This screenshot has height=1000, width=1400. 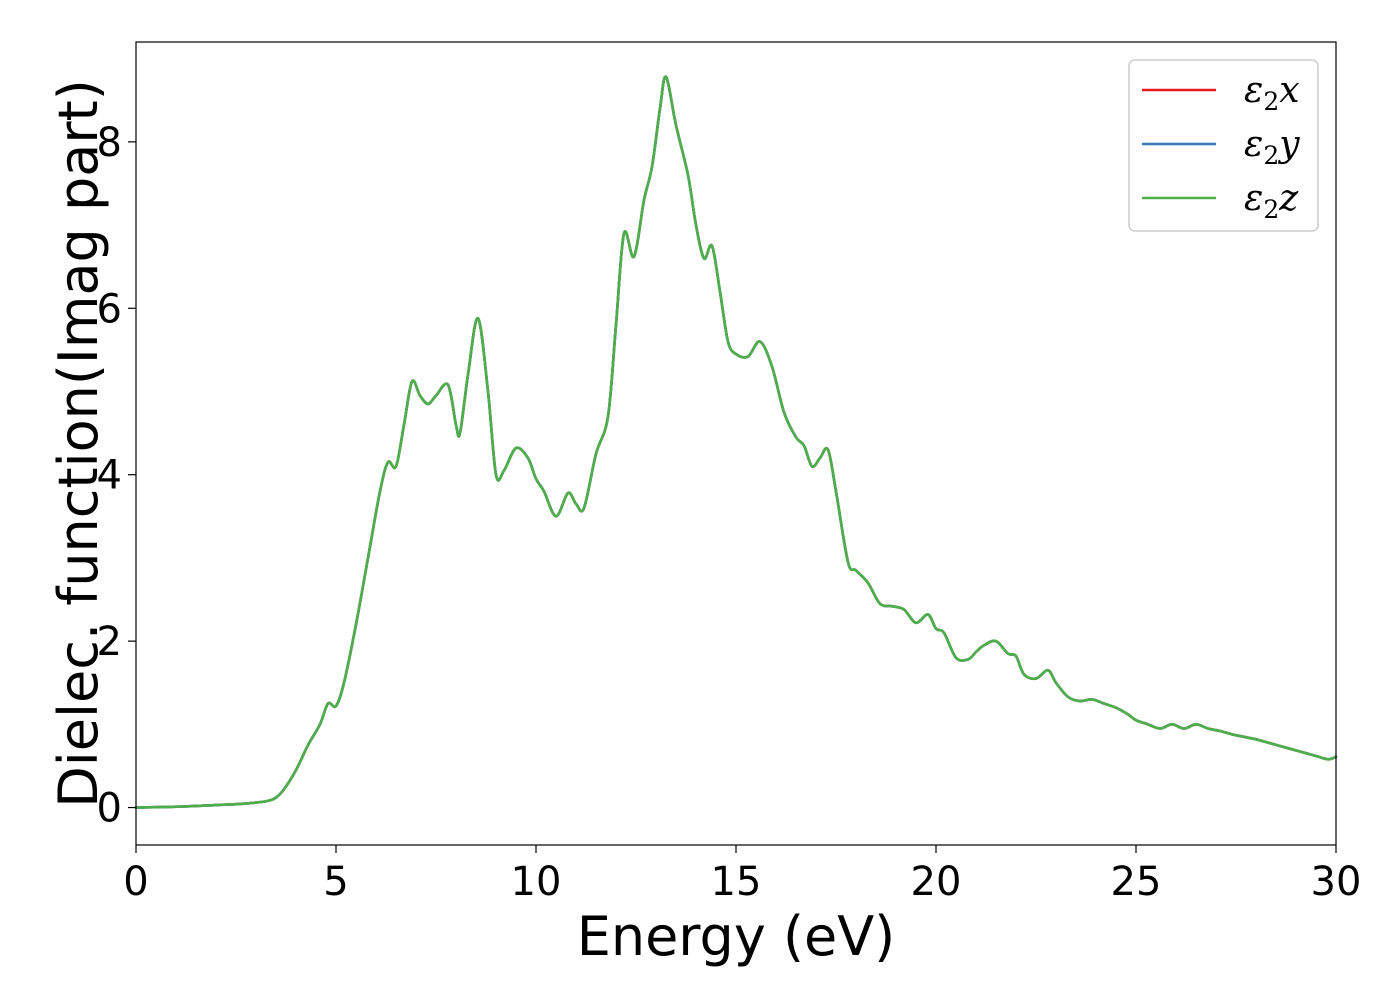 I want to click on y-tick-label: 6, so click(x=109, y=309).